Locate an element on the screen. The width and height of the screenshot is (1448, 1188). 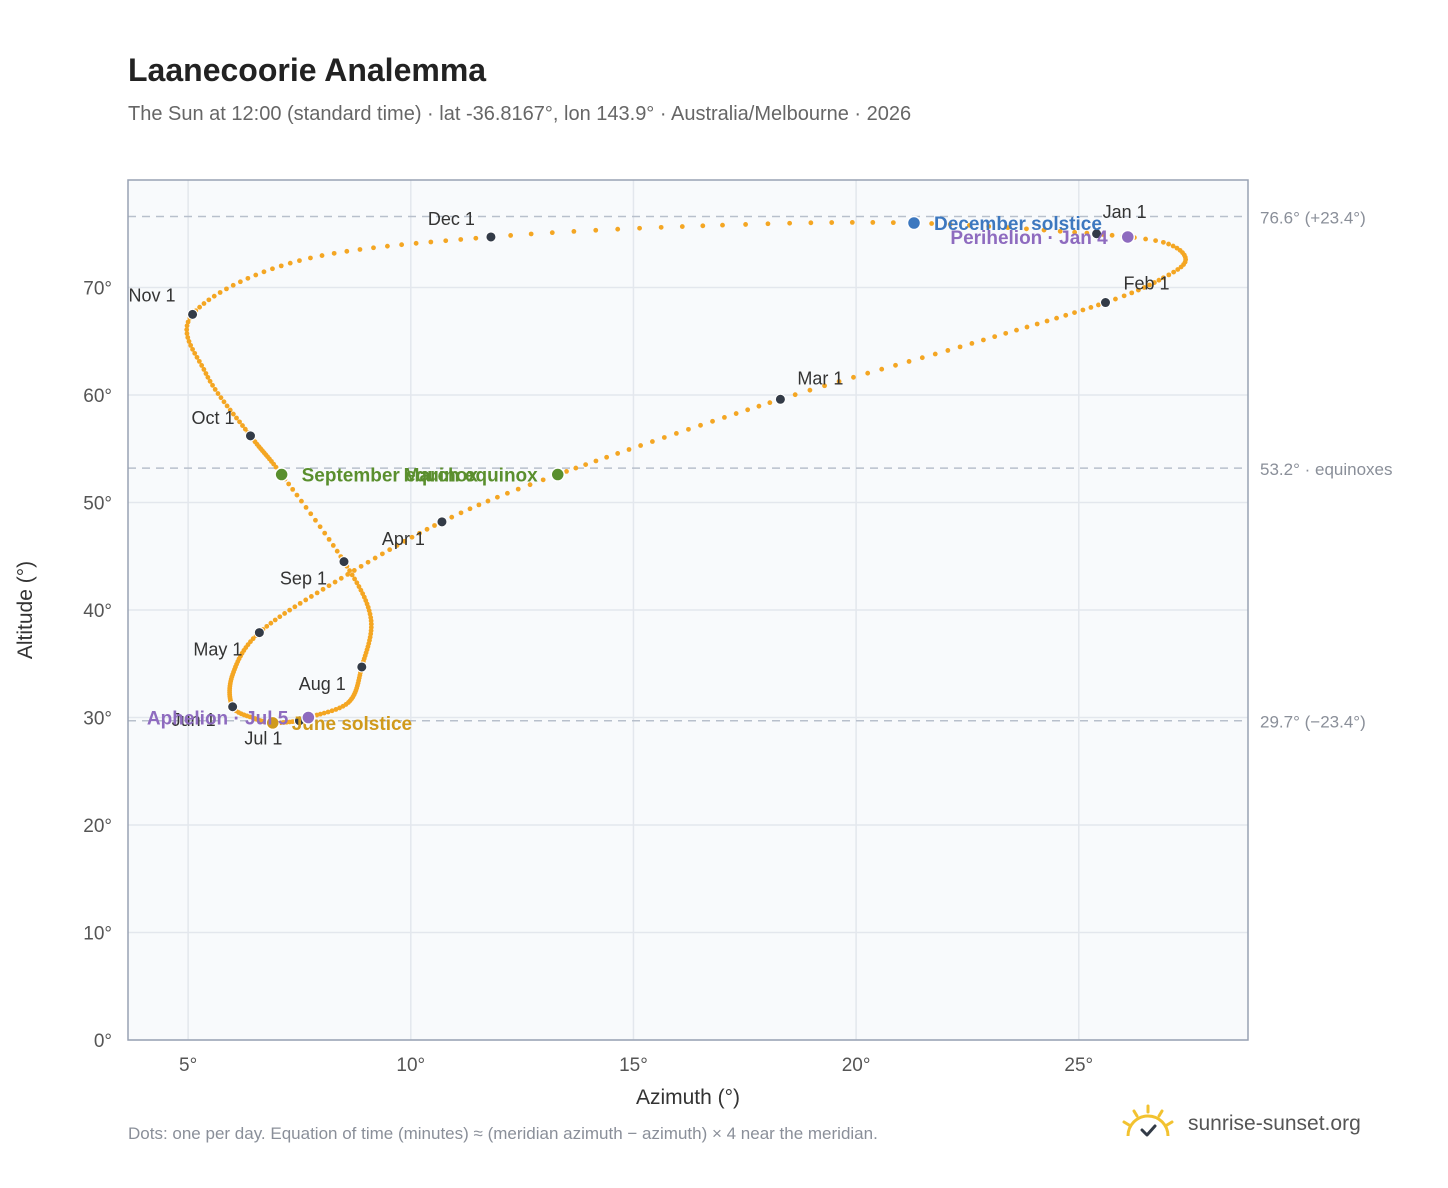
y-tick-label: 40° is located at coordinates (97, 611).